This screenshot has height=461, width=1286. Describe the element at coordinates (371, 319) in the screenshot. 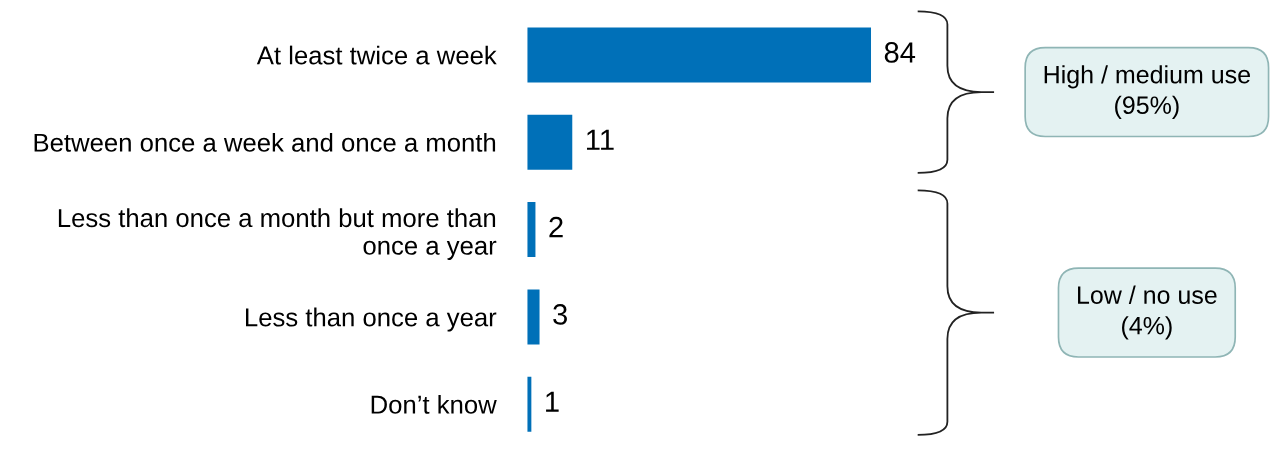

I see `y-tick-label: Less than once a year` at that location.